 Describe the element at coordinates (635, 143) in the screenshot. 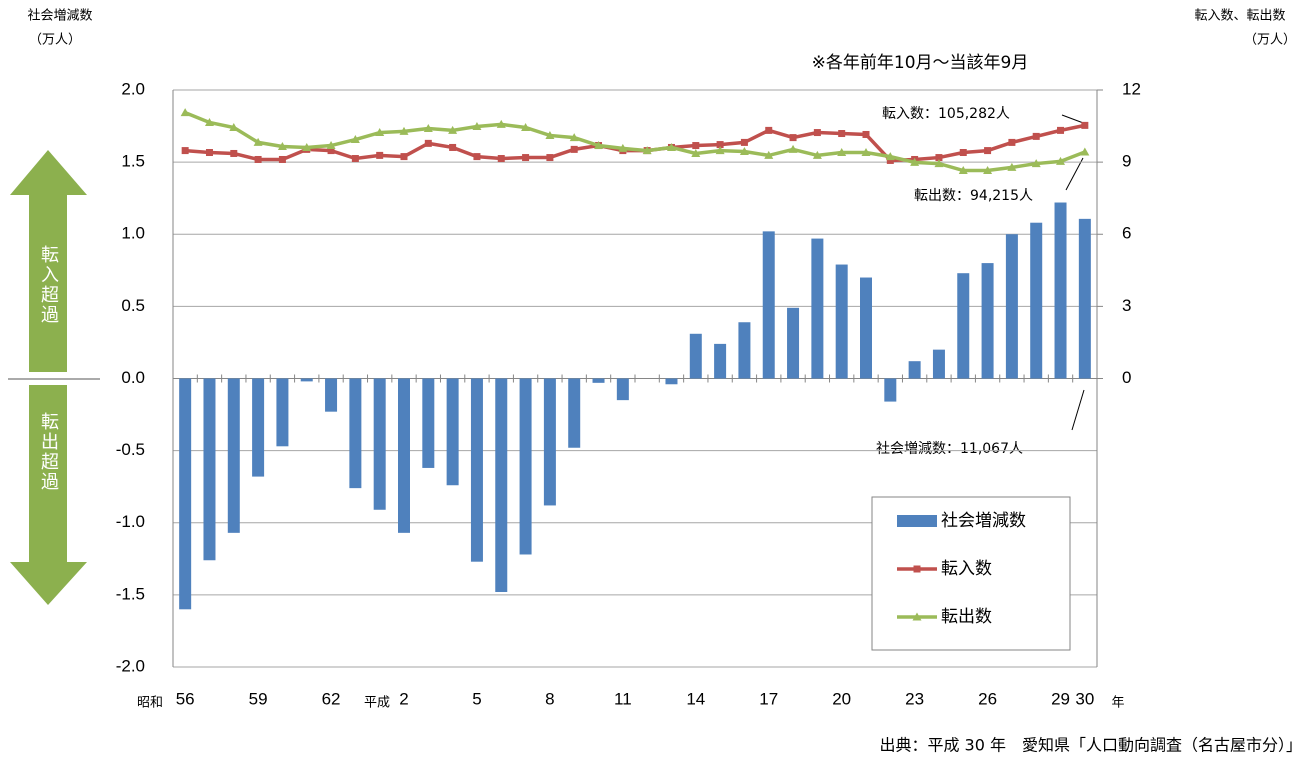

I see `line` at that location.